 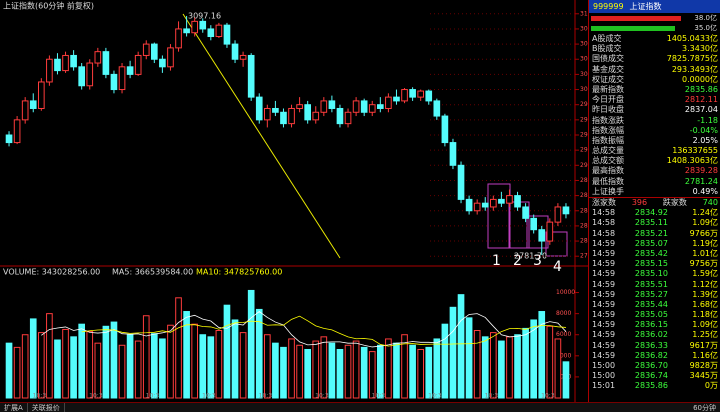 What do you see at coordinates (639, 202) in the screenshot?
I see `value: 396` at bounding box center [639, 202].